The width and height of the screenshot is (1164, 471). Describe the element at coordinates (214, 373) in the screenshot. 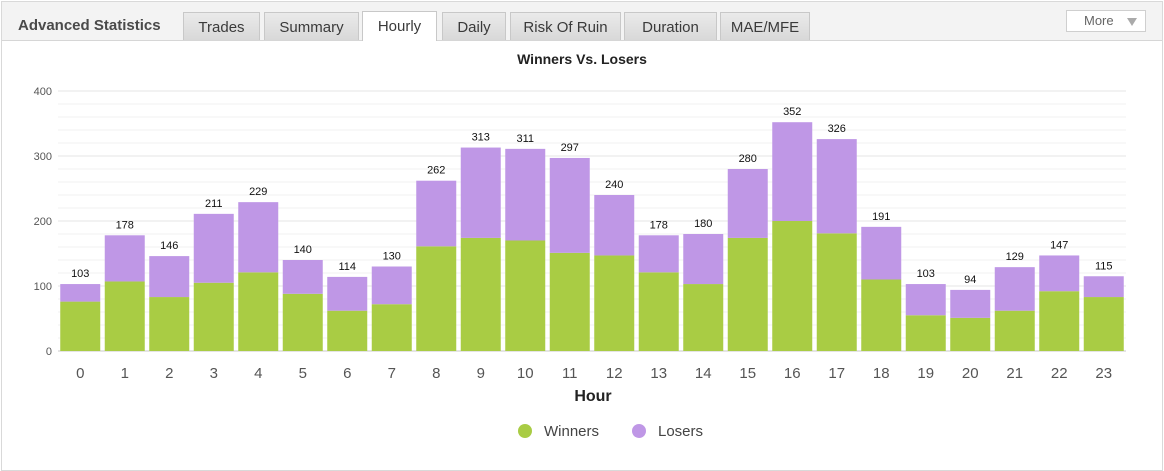

I see `x-tick-label: 3` at that location.